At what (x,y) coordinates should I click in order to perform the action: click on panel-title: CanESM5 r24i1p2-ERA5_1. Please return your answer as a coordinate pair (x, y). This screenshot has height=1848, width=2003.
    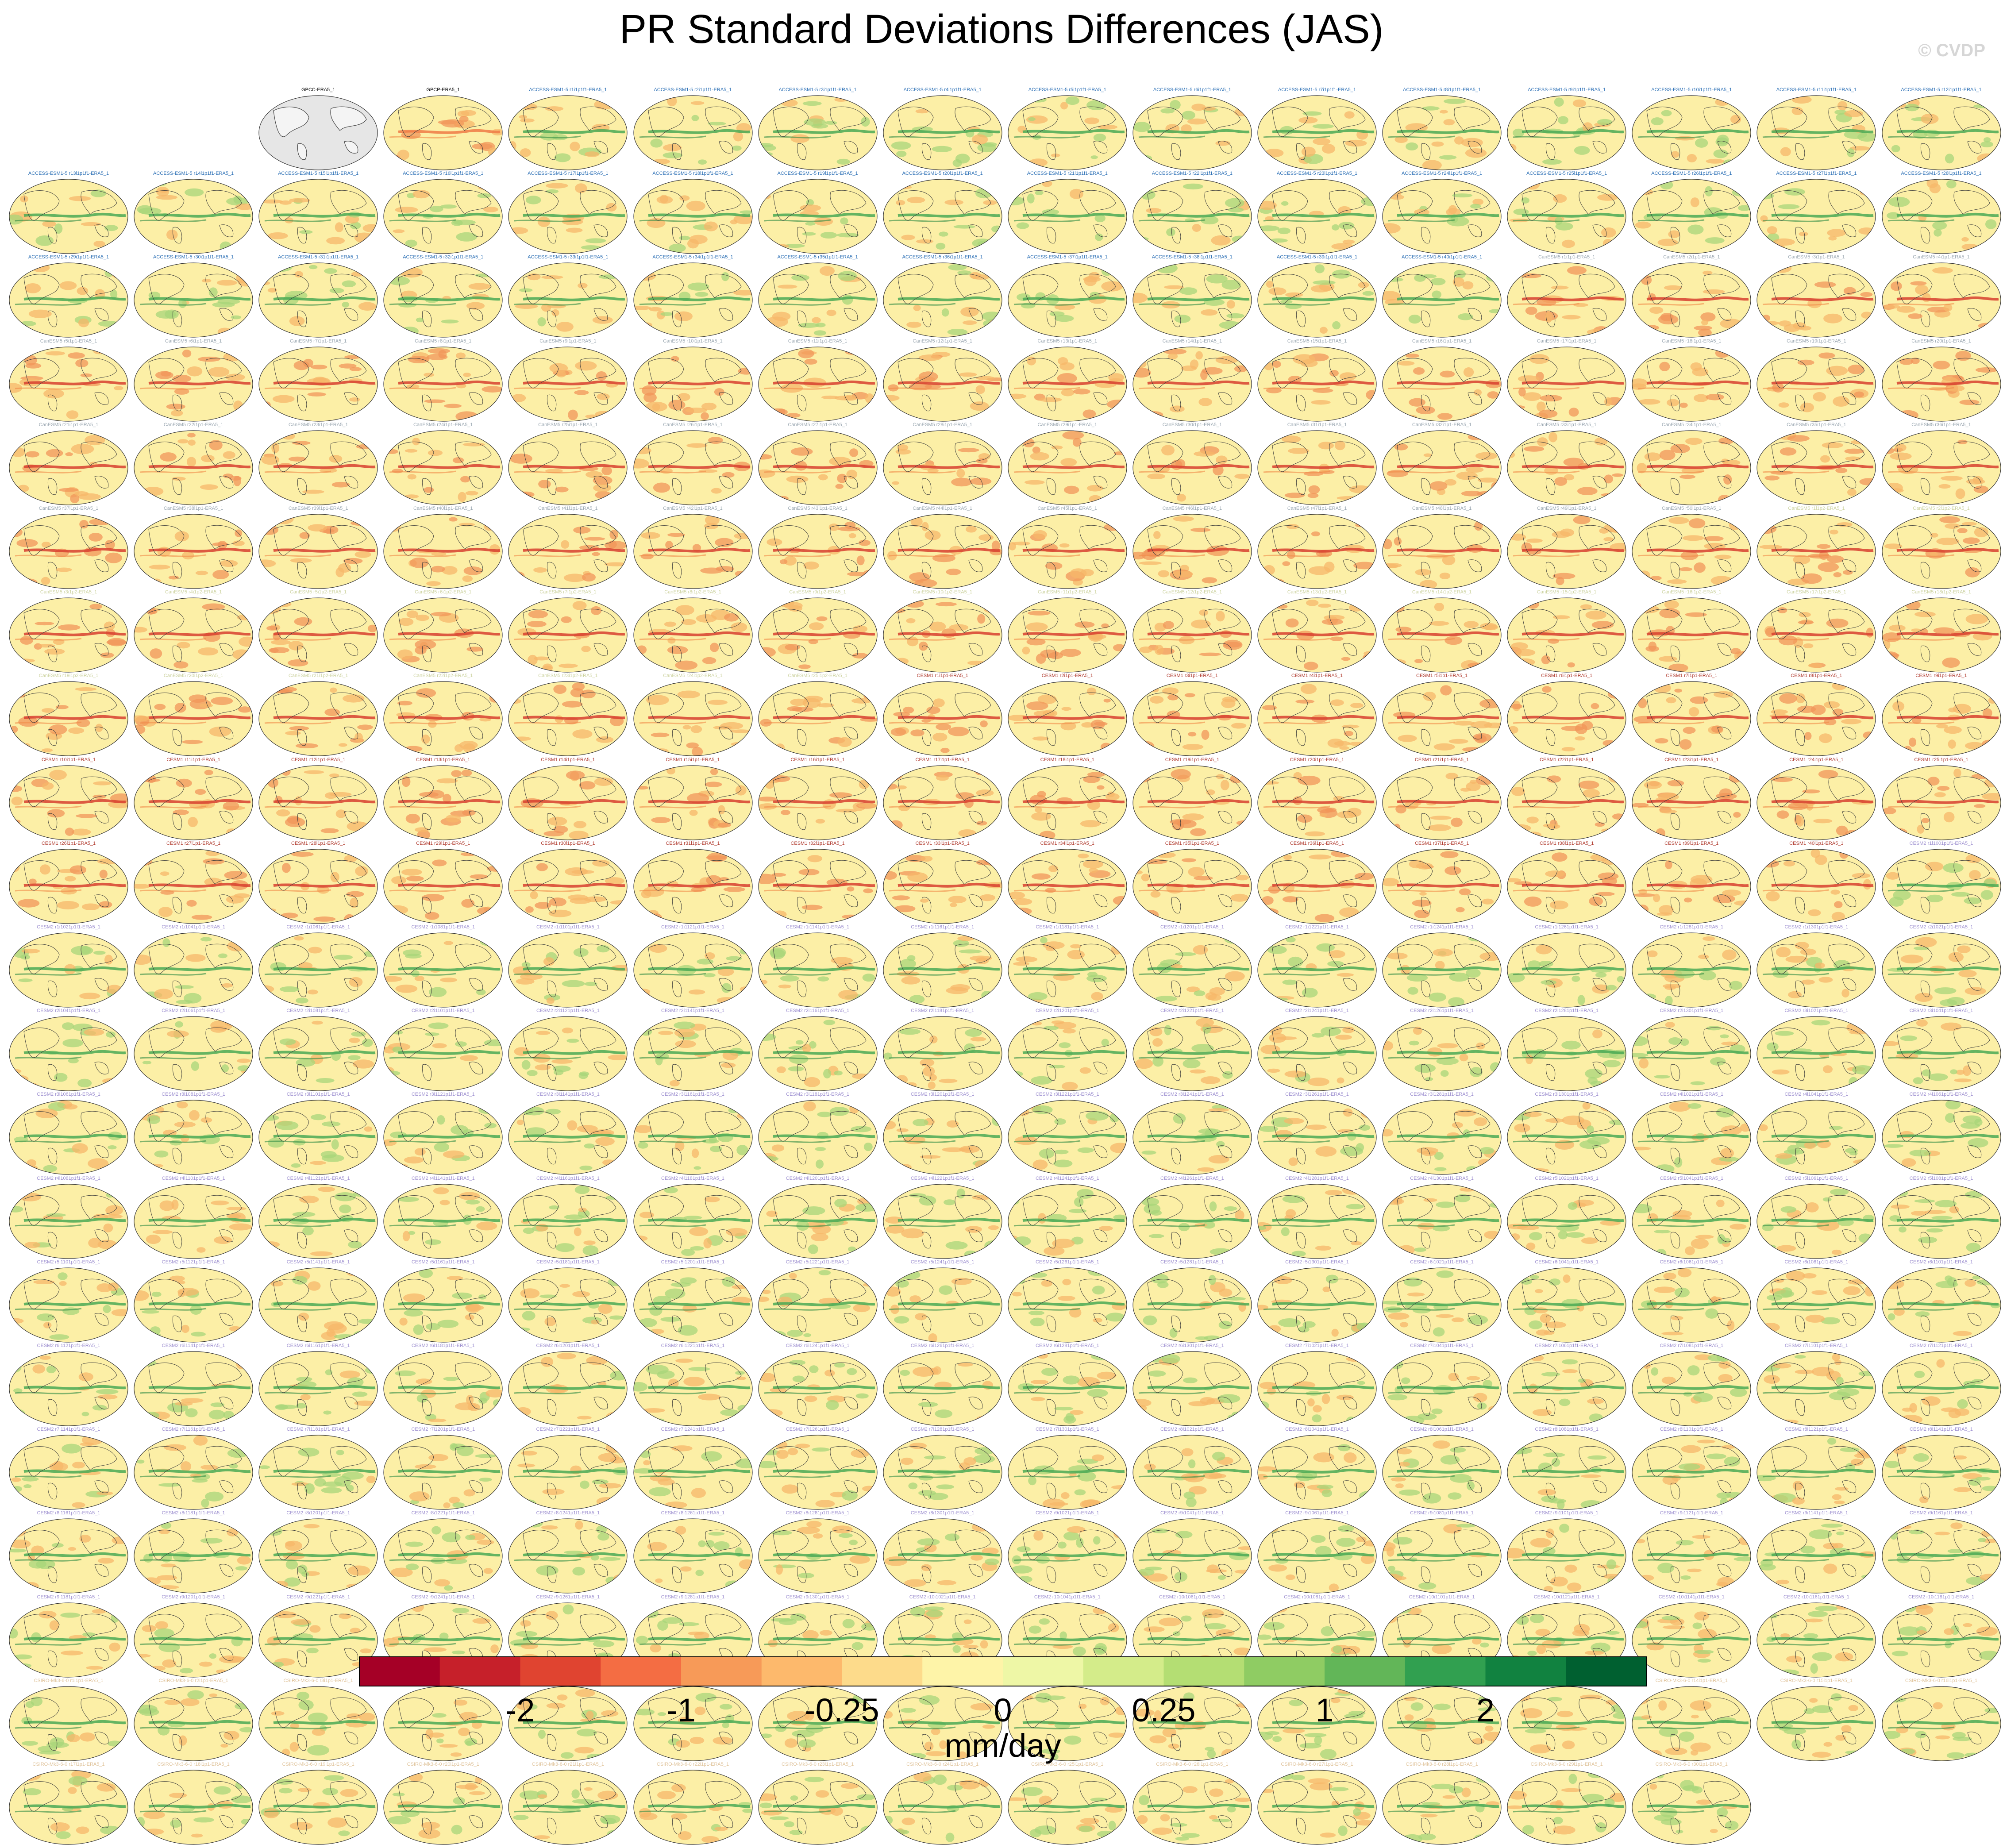
    Looking at the image, I should click on (693, 676).